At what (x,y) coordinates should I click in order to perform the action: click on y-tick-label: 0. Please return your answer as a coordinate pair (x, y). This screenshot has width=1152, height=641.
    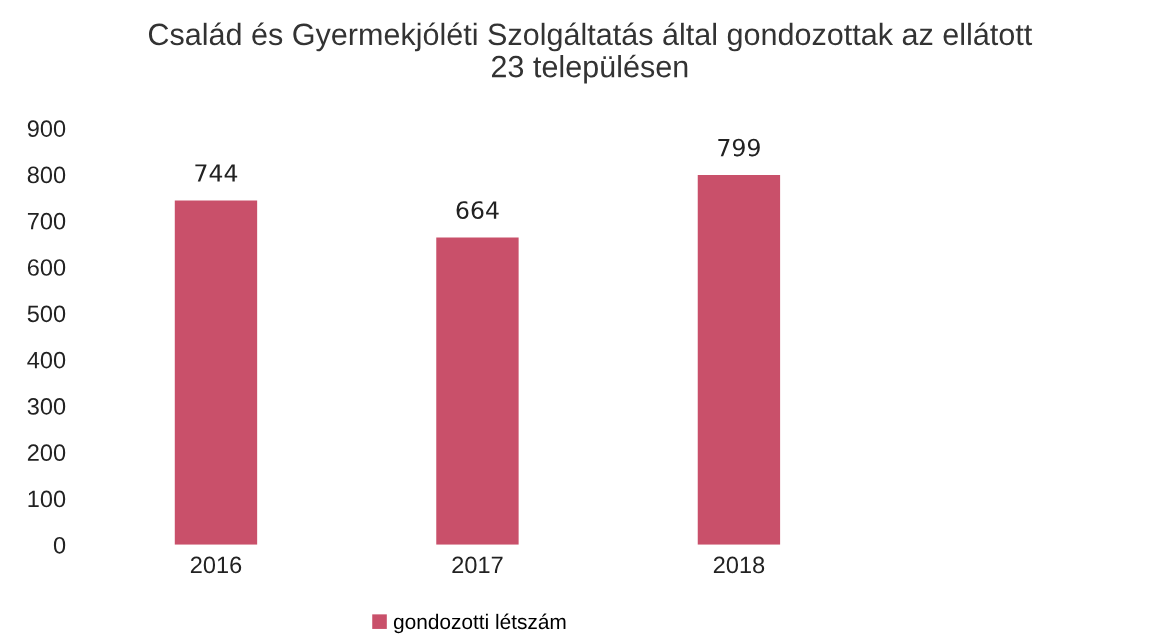
    Looking at the image, I should click on (59, 545).